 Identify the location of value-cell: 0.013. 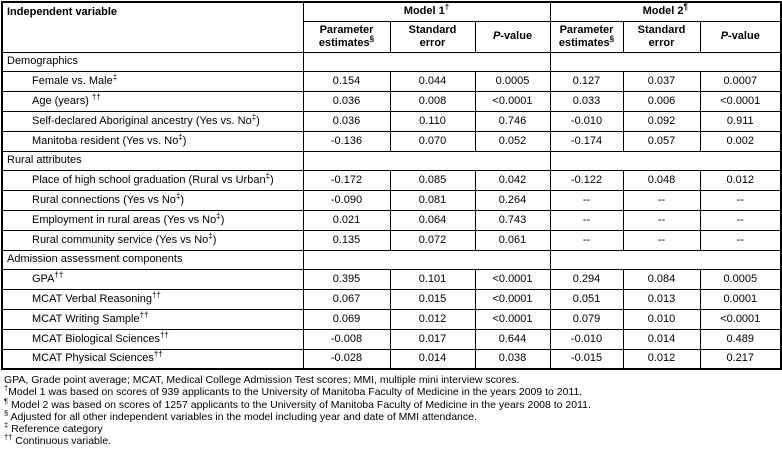
(661, 299).